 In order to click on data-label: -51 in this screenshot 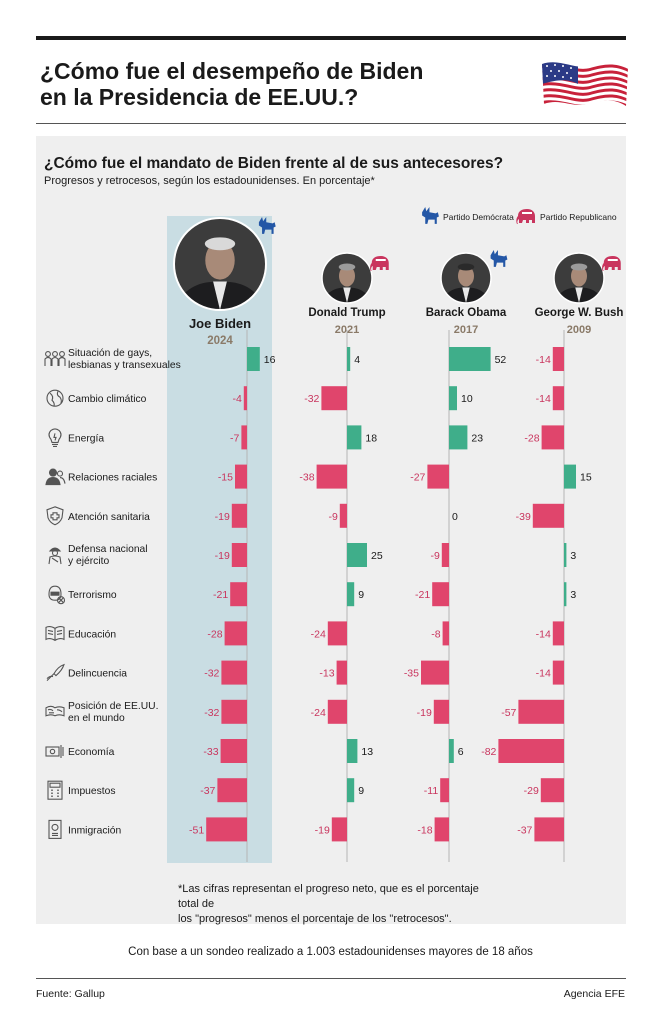, I will do `click(196, 830)`.